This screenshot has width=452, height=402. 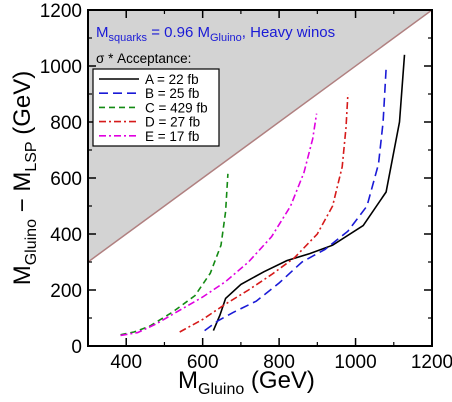 What do you see at coordinates (172, 122) in the screenshot?
I see `legend-label: D = 27 fb` at bounding box center [172, 122].